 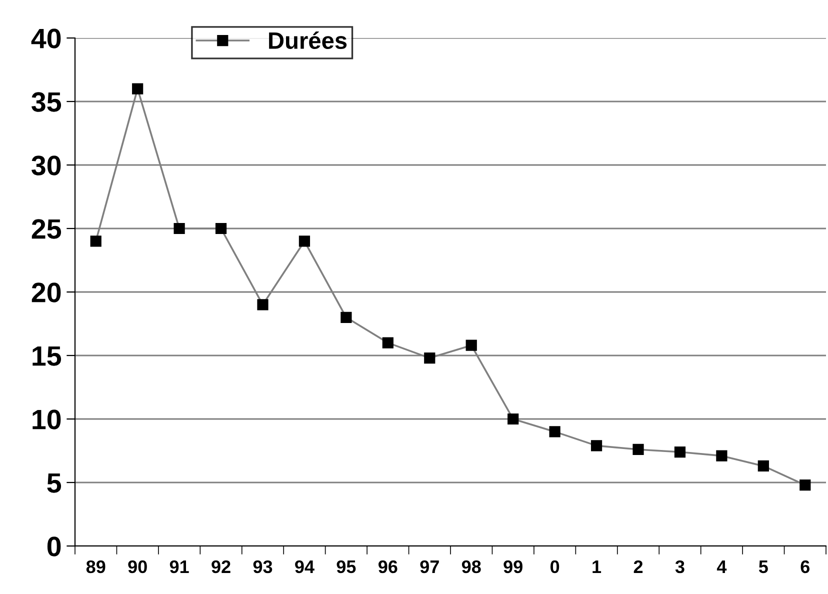 I want to click on y-tick-label: 20, so click(x=46, y=292).